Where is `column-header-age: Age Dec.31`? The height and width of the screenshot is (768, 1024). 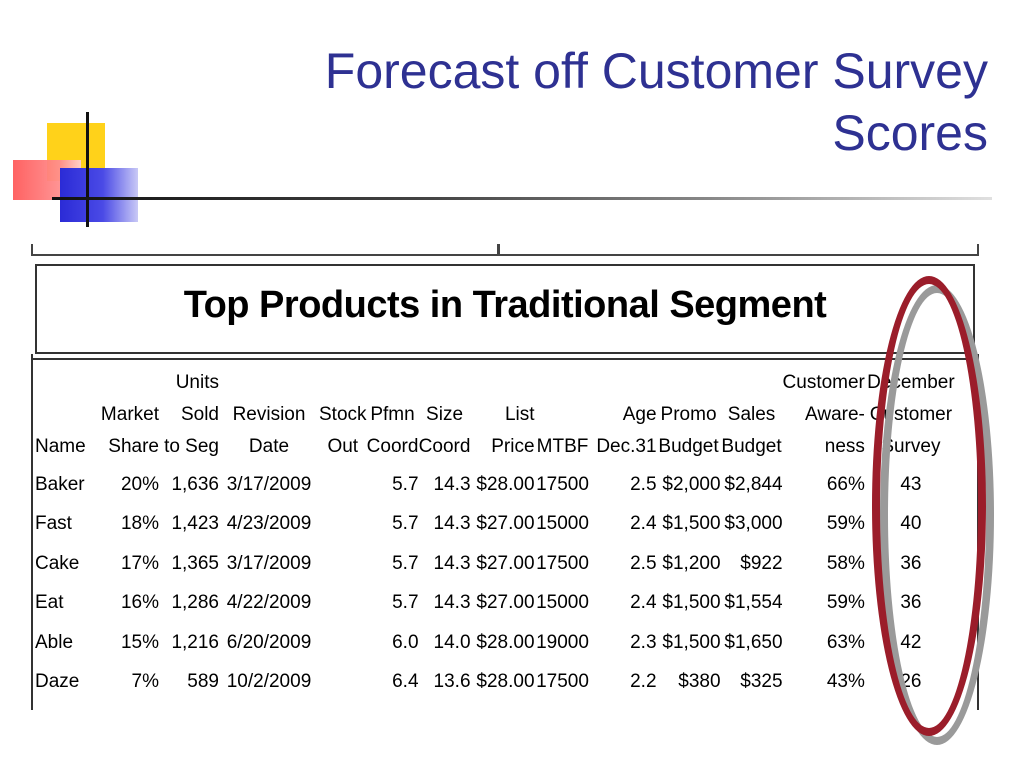
column-header-age: Age Dec.31 is located at coordinates (624, 416).